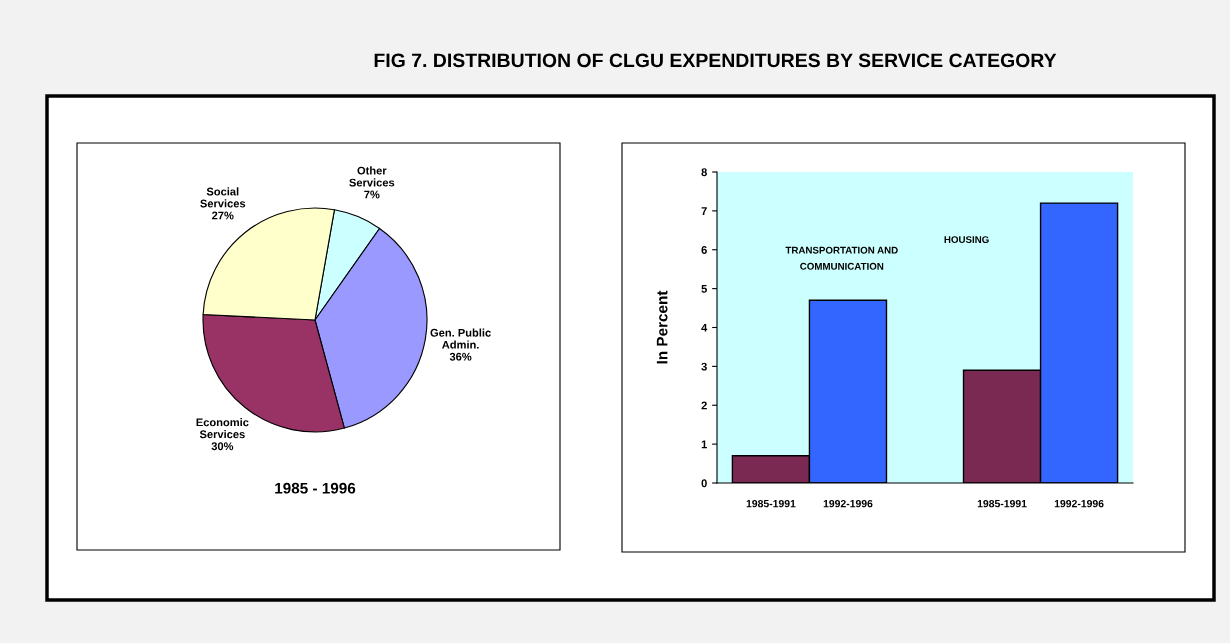  What do you see at coordinates (460, 356) in the screenshot?
I see `data-label: 36%` at bounding box center [460, 356].